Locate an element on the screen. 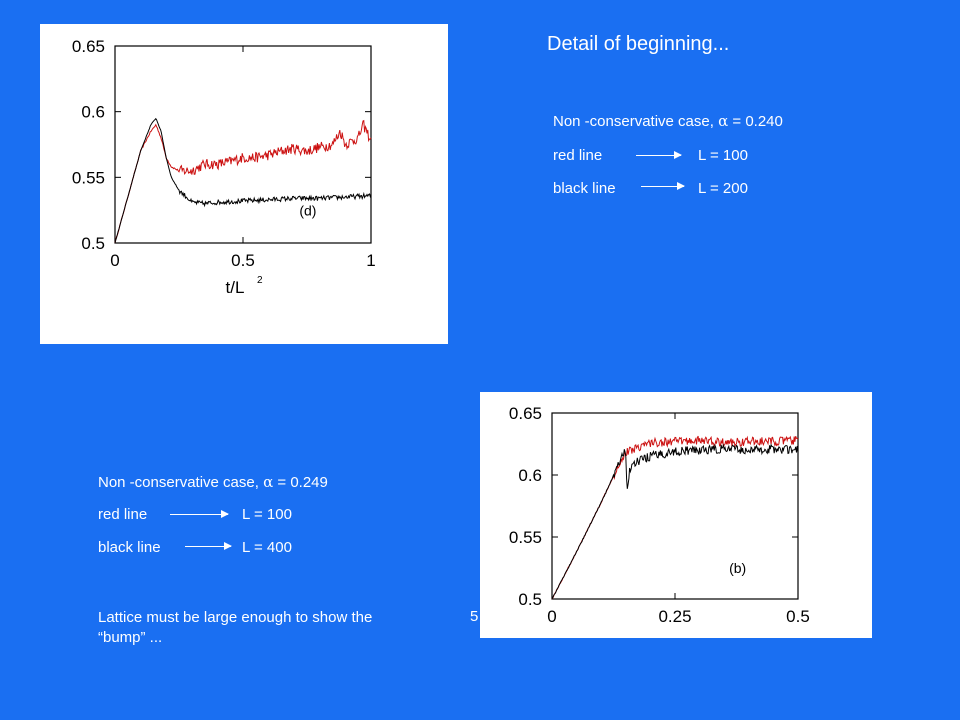 The image size is (960, 720). plot-frame is located at coordinates (243, 144).